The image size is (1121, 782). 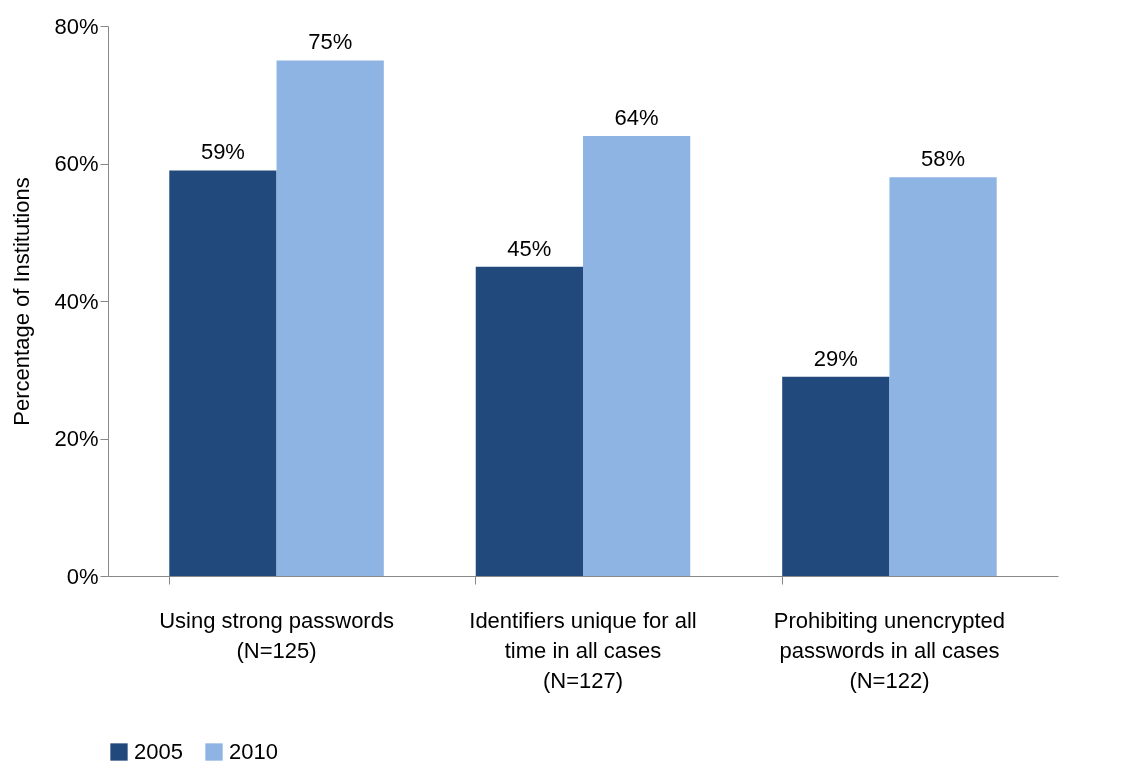 I want to click on data-label: 45%, so click(x=529, y=248).